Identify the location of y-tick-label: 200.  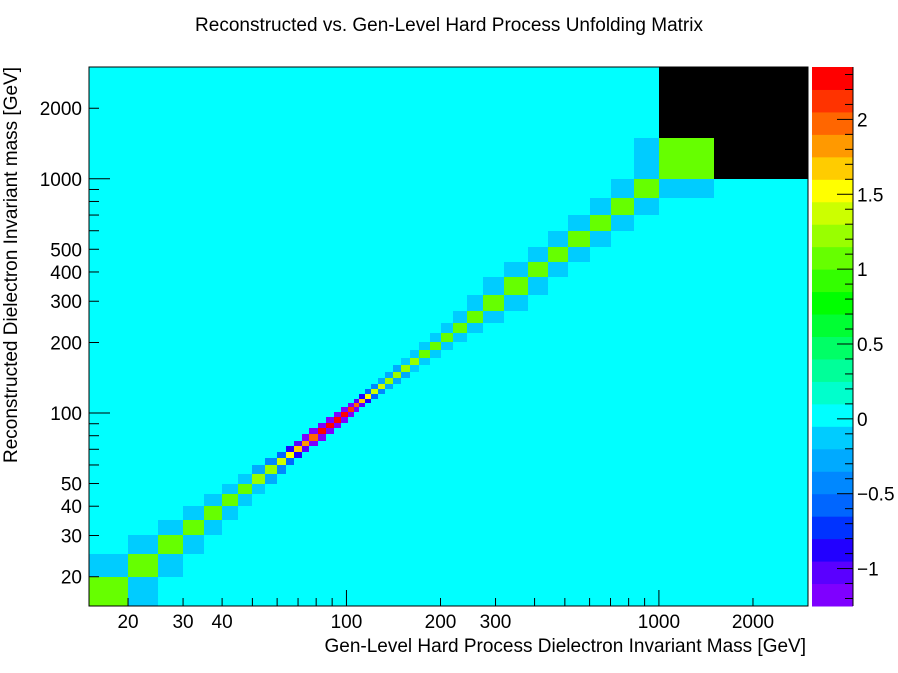
(66, 343).